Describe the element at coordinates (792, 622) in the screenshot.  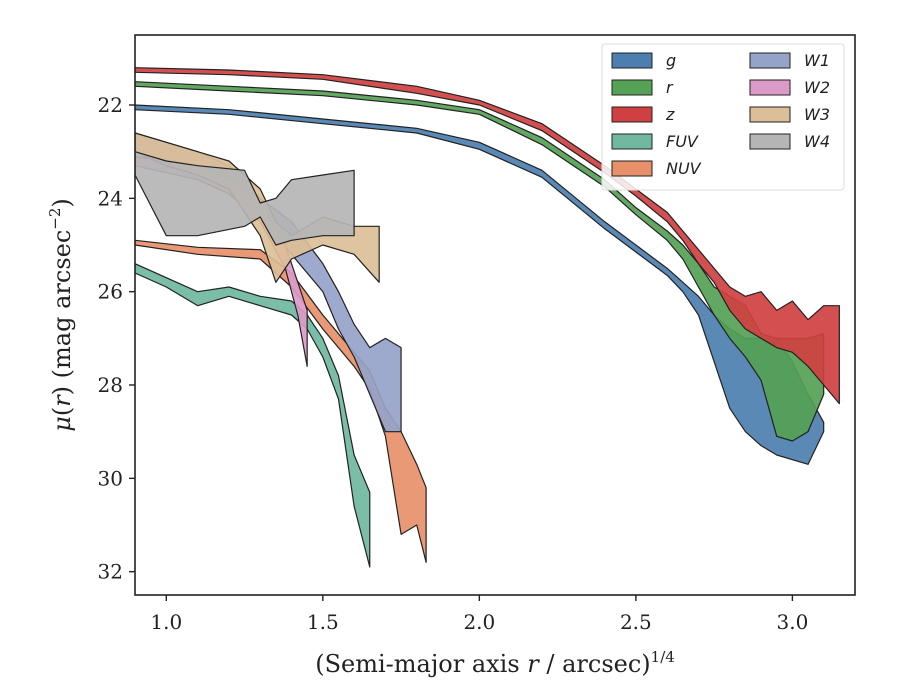
I see `x-tick-label: 3.0` at that location.